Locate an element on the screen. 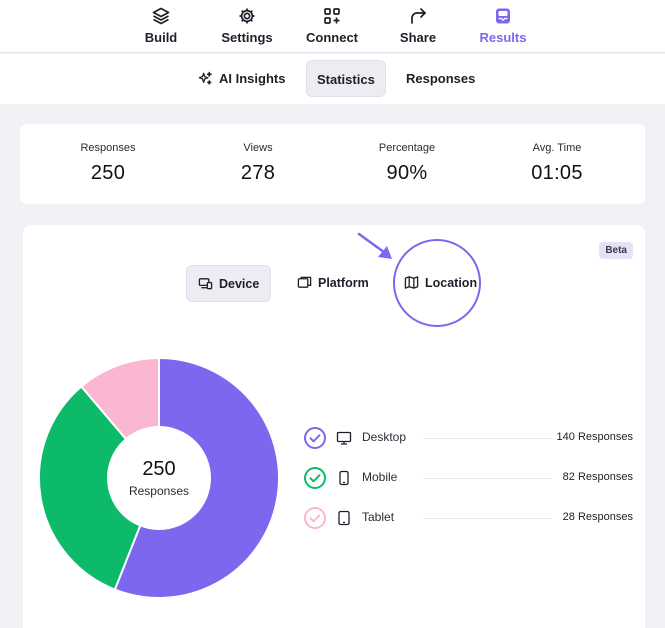 The image size is (665, 628). stat-title: Views is located at coordinates (258, 148).